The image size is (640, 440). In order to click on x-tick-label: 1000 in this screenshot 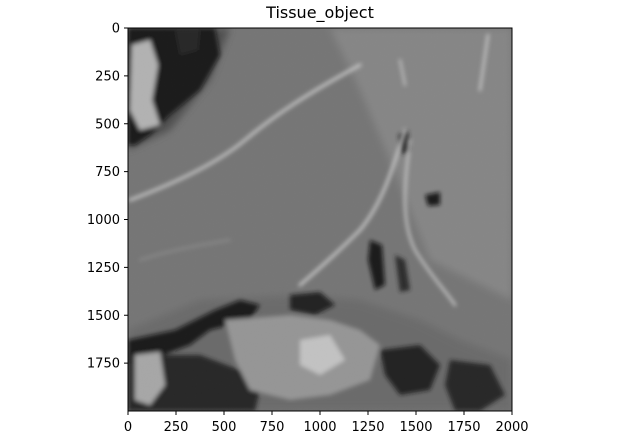, I will do `click(319, 427)`.